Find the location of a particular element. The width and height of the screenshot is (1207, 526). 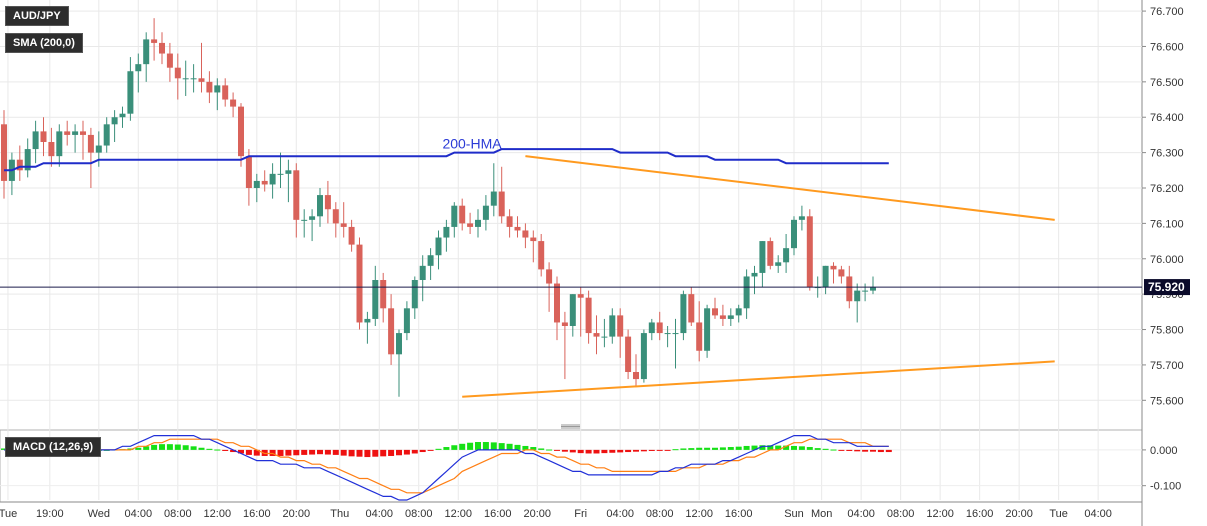

symbol-label: AUD/JPY is located at coordinates (37, 16).